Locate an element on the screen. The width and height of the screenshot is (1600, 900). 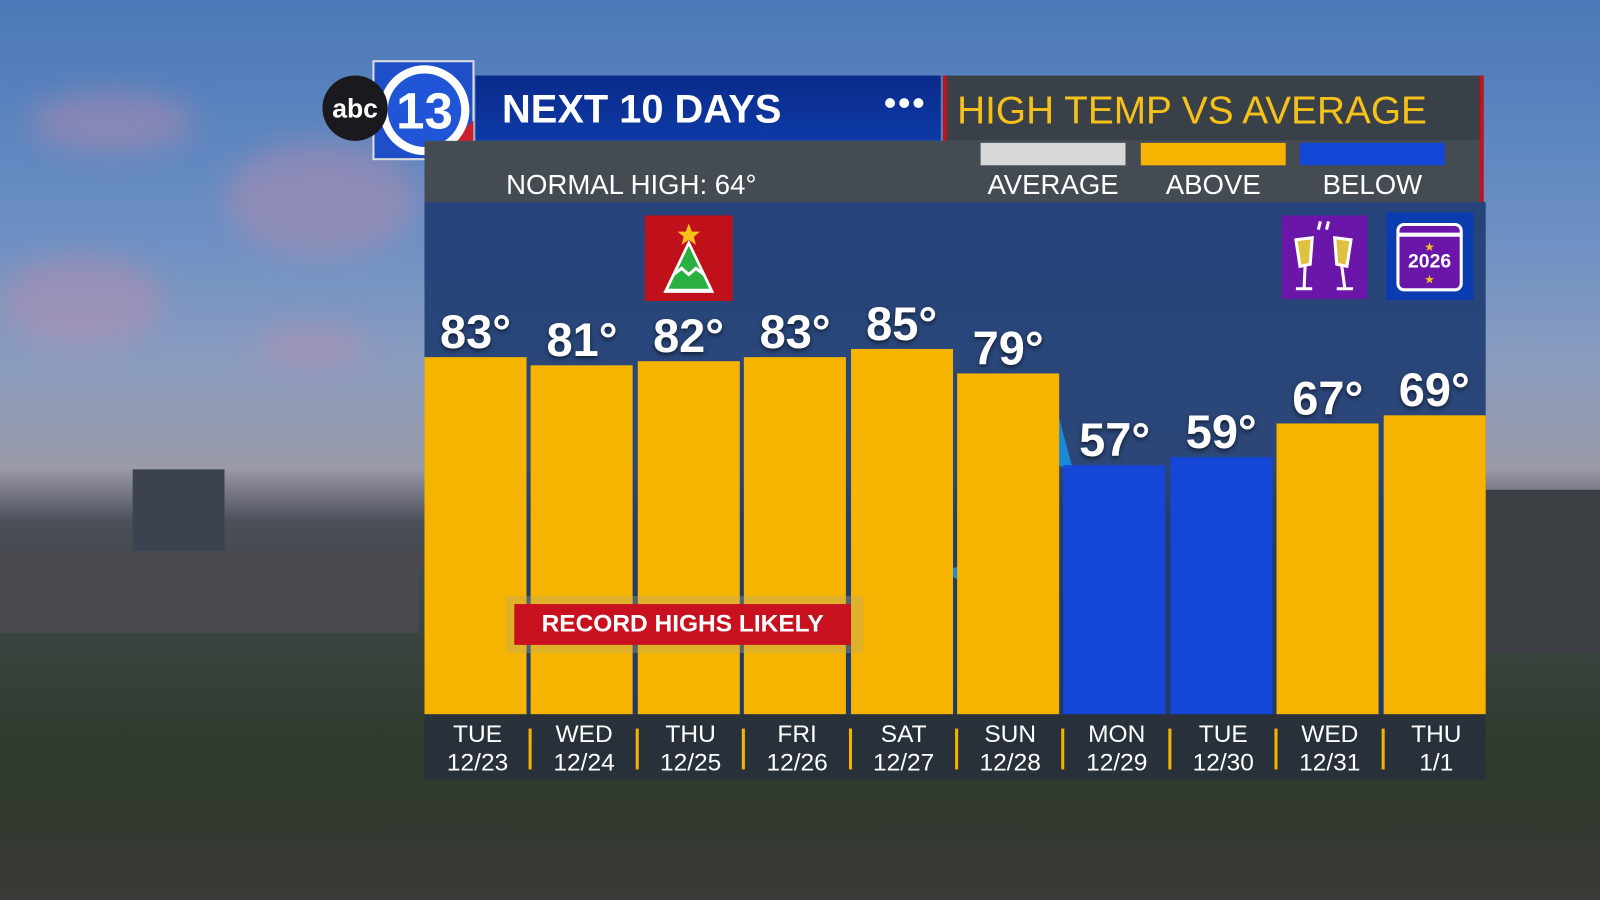
weekday: SUN is located at coordinates (1010, 734).